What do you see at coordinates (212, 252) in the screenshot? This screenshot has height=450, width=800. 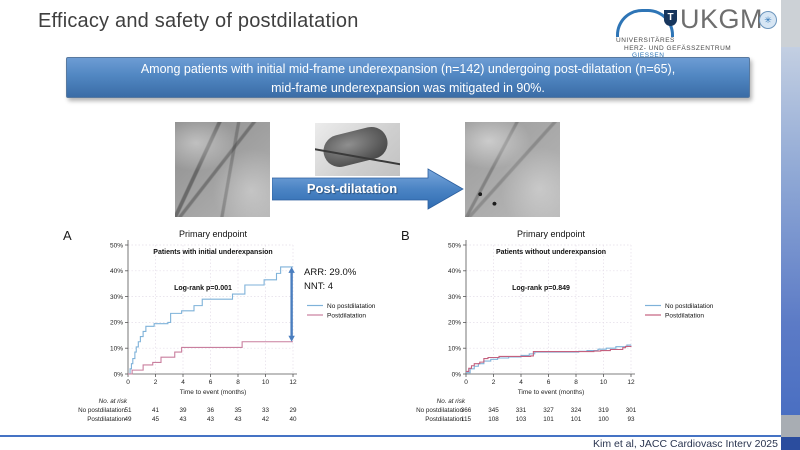 I see `chart-subtitle: Patients with initial underexpansion` at bounding box center [212, 252].